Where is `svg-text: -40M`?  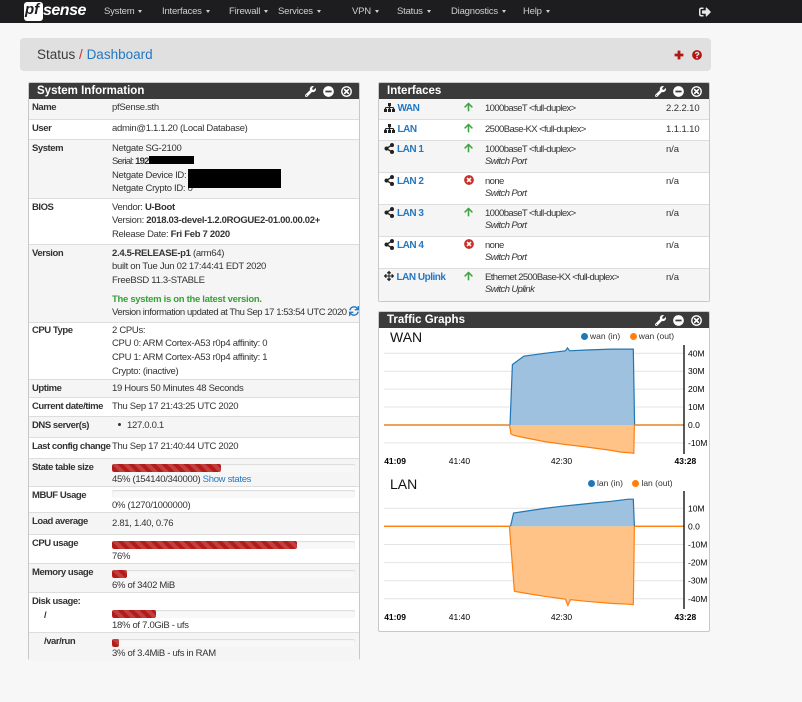 svg-text: -40M is located at coordinates (697, 599).